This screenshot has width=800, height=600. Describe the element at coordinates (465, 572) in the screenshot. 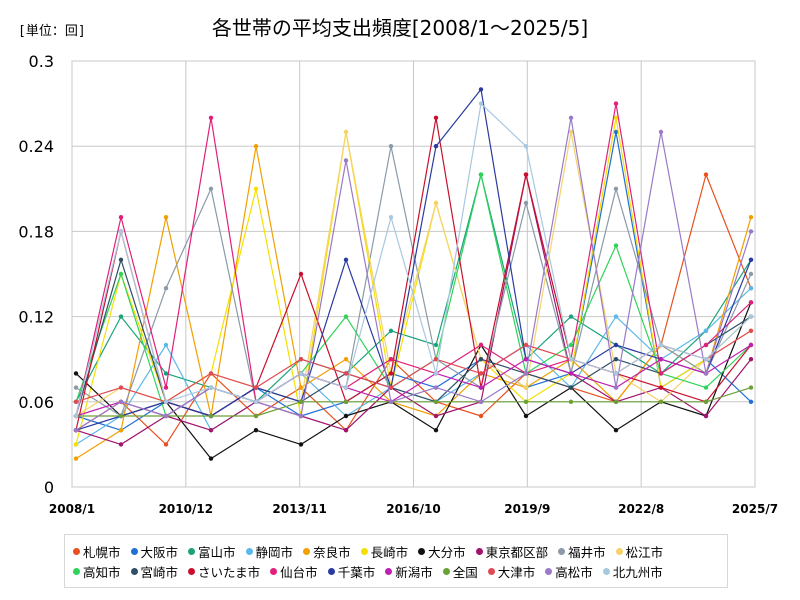

I see `legend-label: 全国` at that location.